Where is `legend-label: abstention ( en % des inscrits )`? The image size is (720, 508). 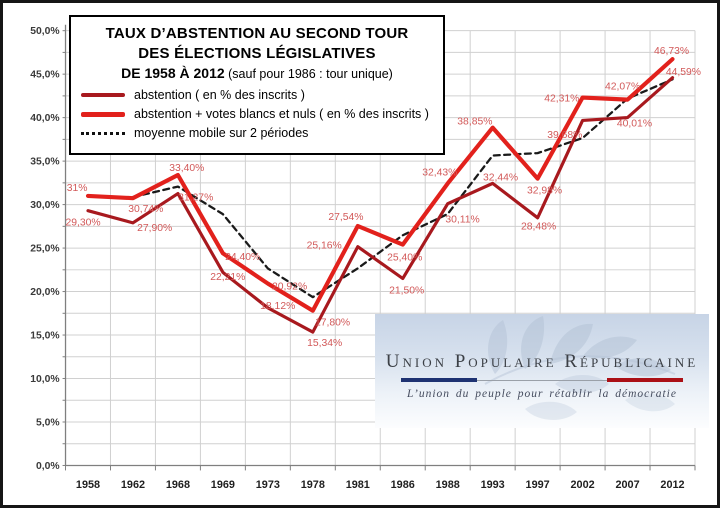
legend-label: abstention ( en % des inscrits ) is located at coordinates (219, 95).